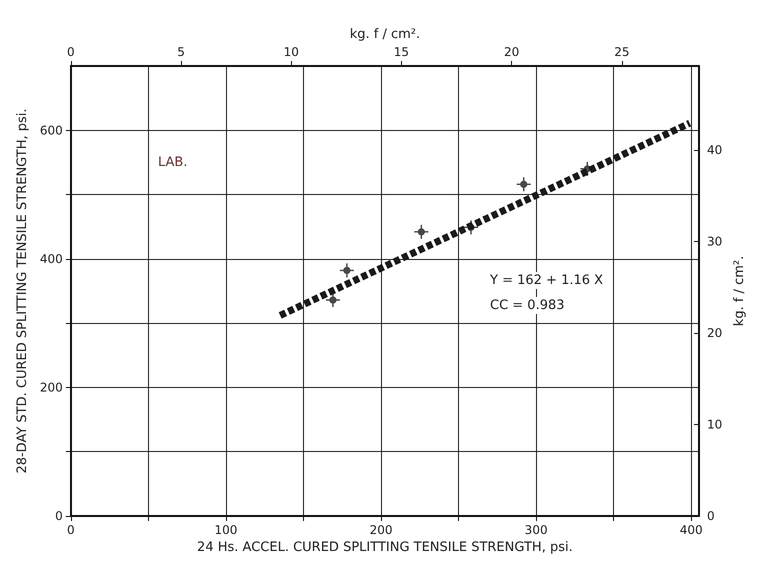  What do you see at coordinates (546, 280) in the screenshot?
I see `annotation: Y = 162 + 1.16 X` at bounding box center [546, 280].